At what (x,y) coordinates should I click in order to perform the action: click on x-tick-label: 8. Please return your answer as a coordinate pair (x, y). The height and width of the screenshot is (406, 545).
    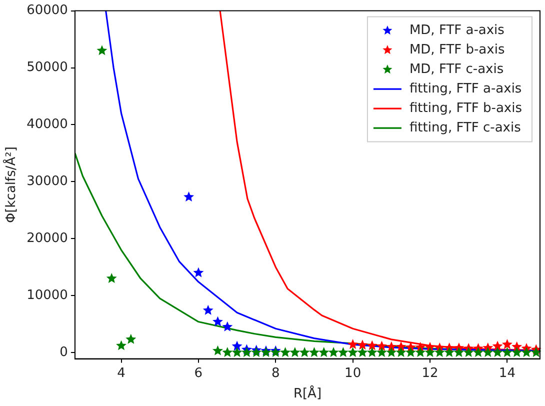
    Looking at the image, I should click on (275, 373).